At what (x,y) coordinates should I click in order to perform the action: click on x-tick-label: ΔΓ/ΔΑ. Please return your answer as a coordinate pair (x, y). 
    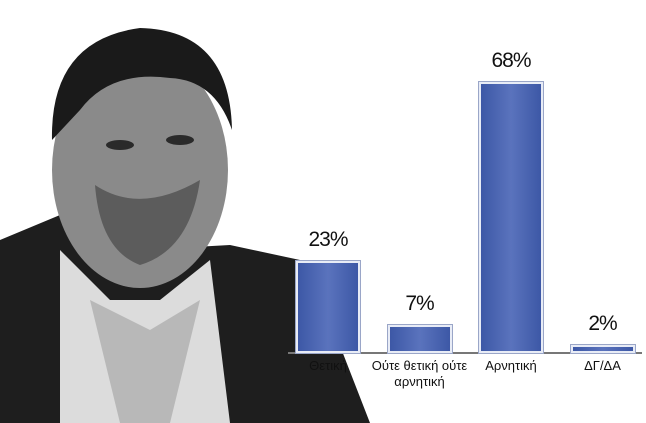
    Looking at the image, I should click on (602, 365).